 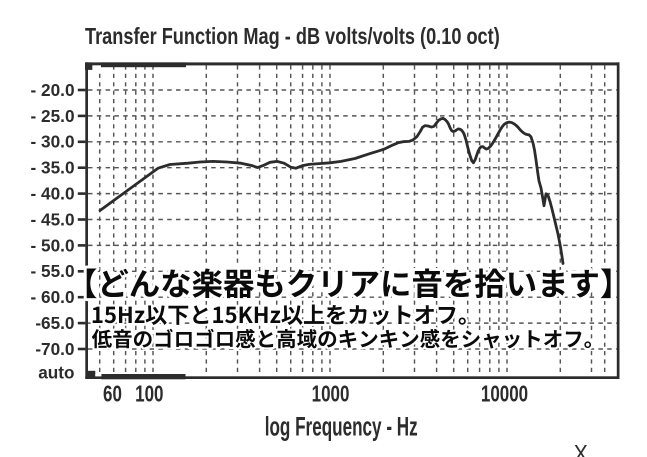 I want to click on svg-text: auto, so click(x=56, y=373).